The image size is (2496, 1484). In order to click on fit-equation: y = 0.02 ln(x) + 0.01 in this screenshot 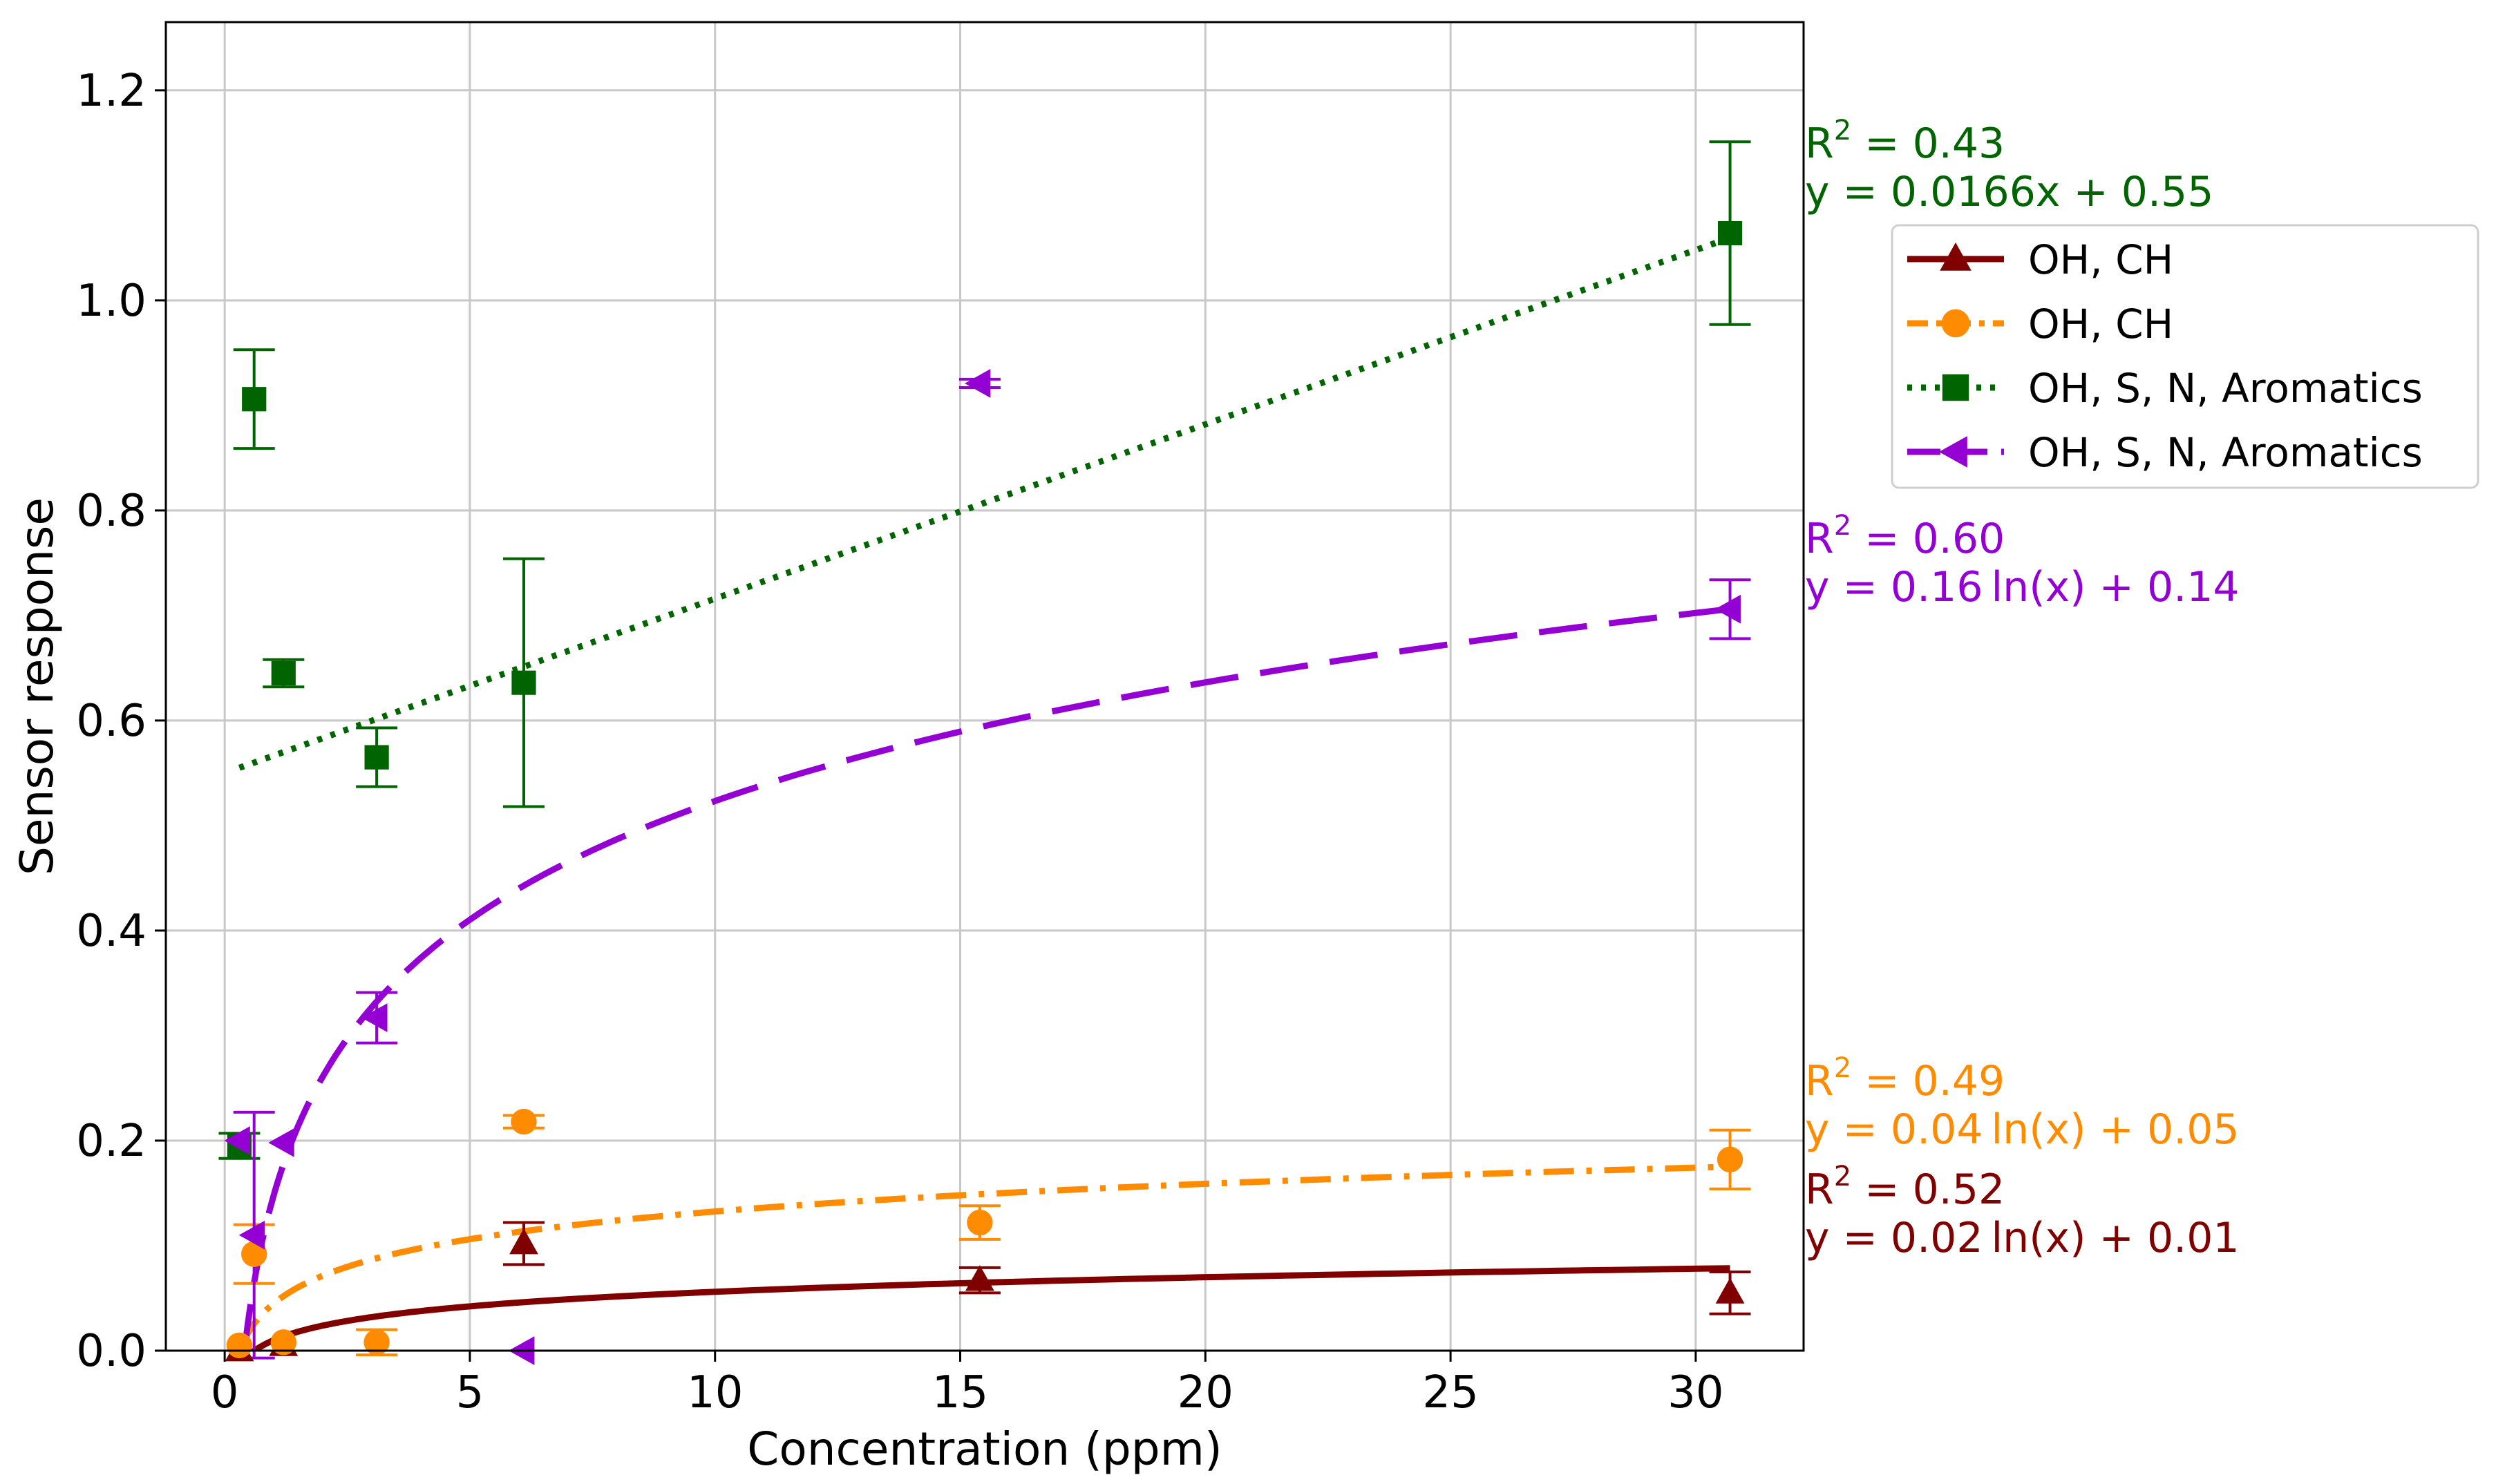, I will do `click(2022, 1238)`.